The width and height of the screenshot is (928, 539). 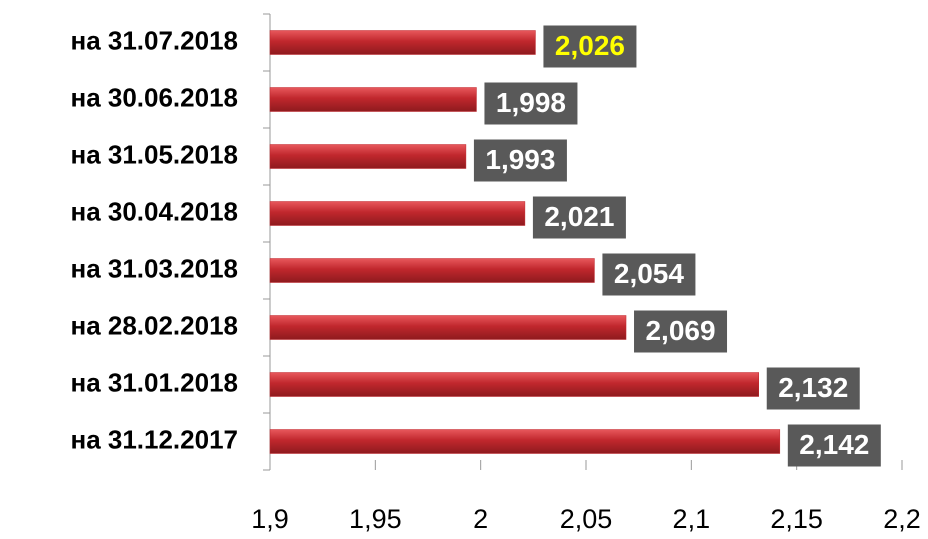 What do you see at coordinates (796, 519) in the screenshot?
I see `x-tick-label: 2,15` at bounding box center [796, 519].